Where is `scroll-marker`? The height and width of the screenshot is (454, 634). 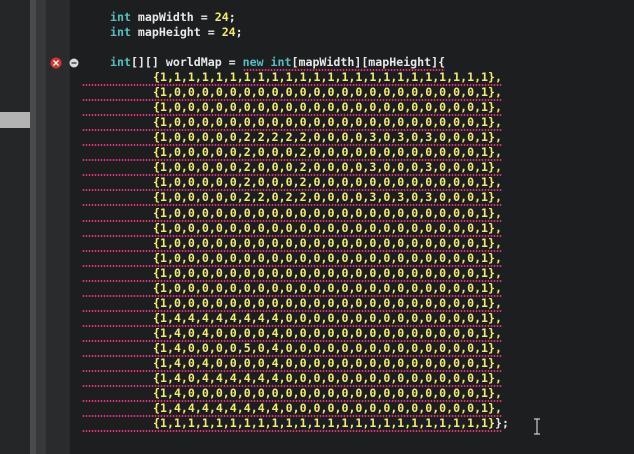 scroll-marker is located at coordinates (15, 120).